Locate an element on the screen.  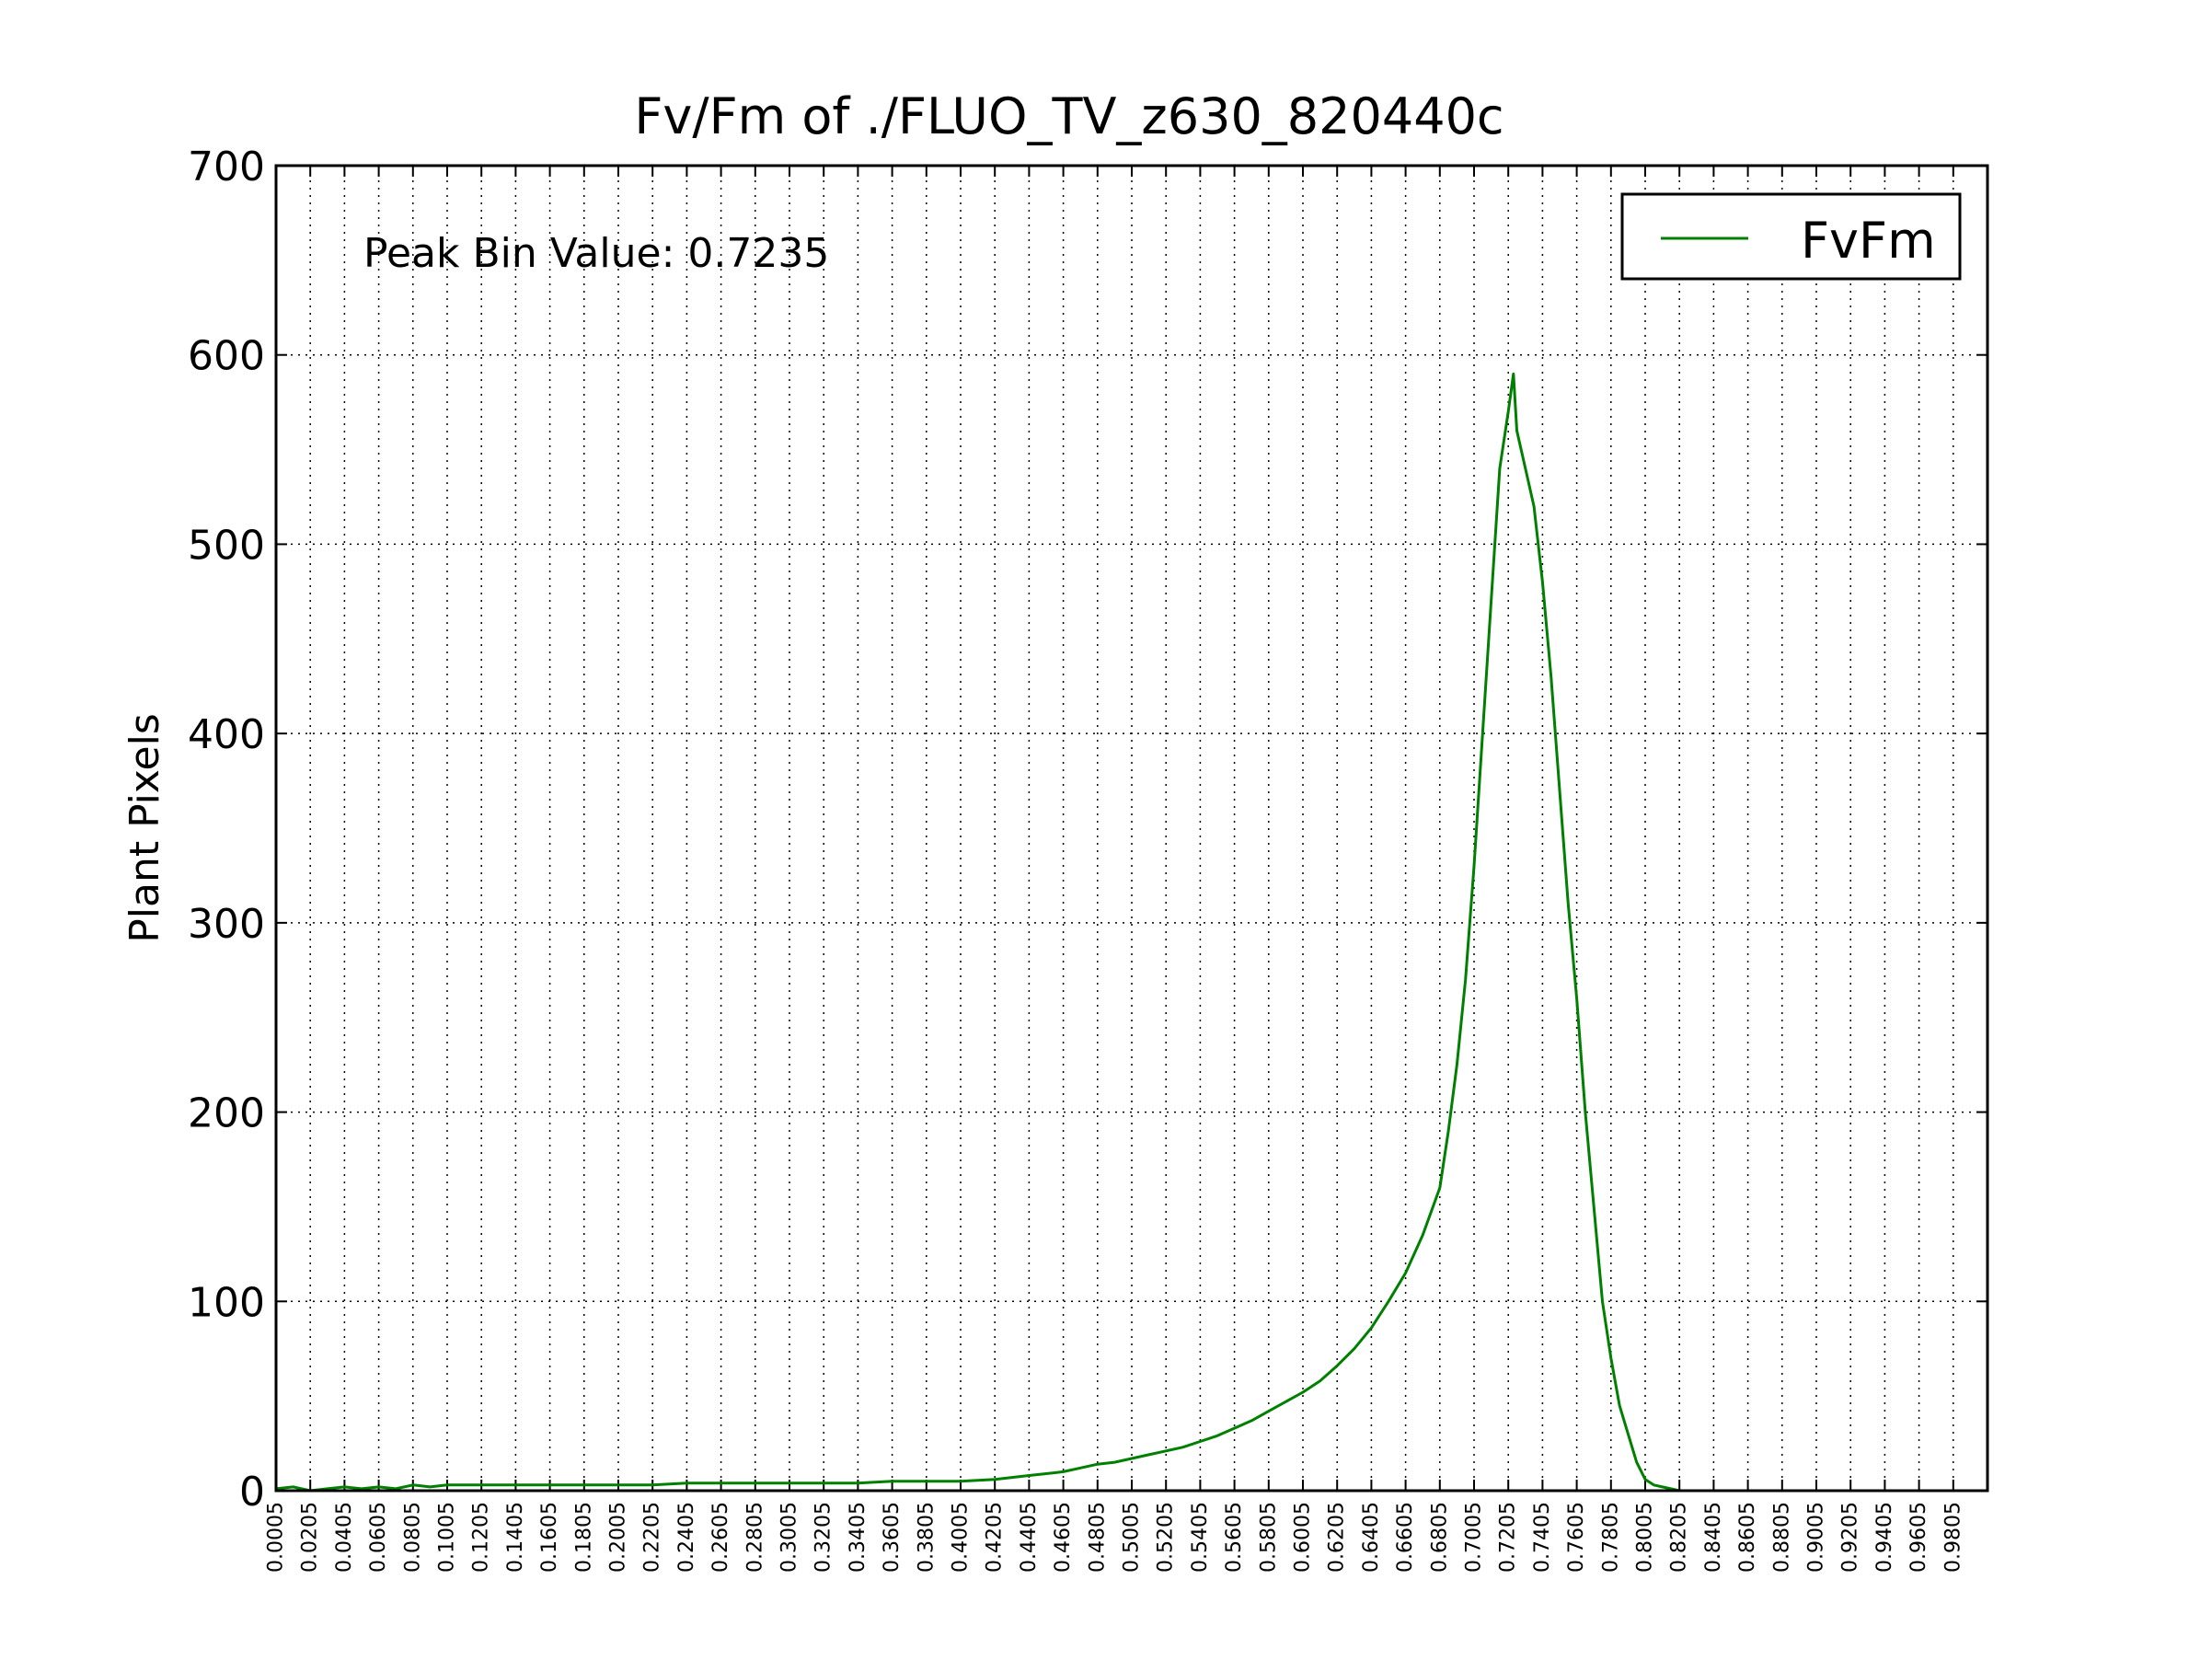
x-tick-label: 0.0605 is located at coordinates (378, 1537).